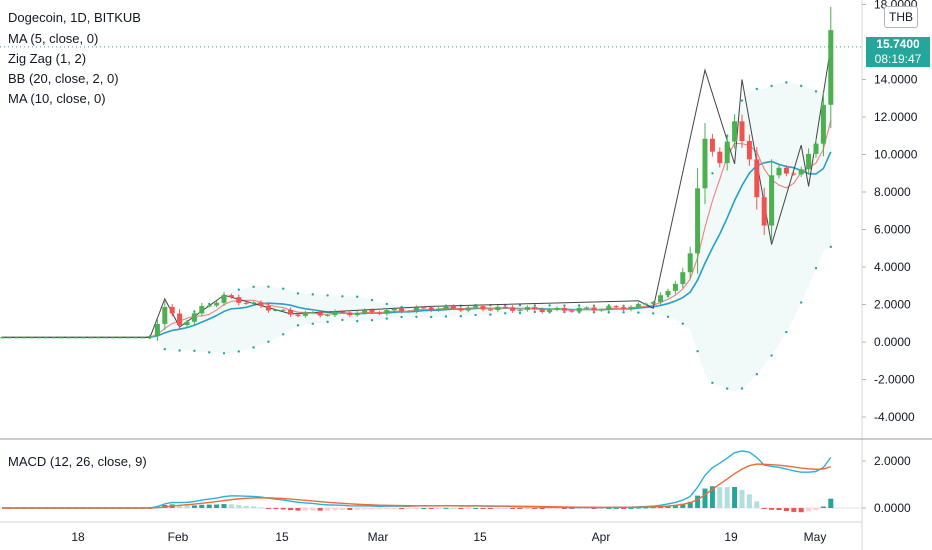 The image size is (932, 550). What do you see at coordinates (731, 537) in the screenshot?
I see `time-tick-label: 19` at bounding box center [731, 537].